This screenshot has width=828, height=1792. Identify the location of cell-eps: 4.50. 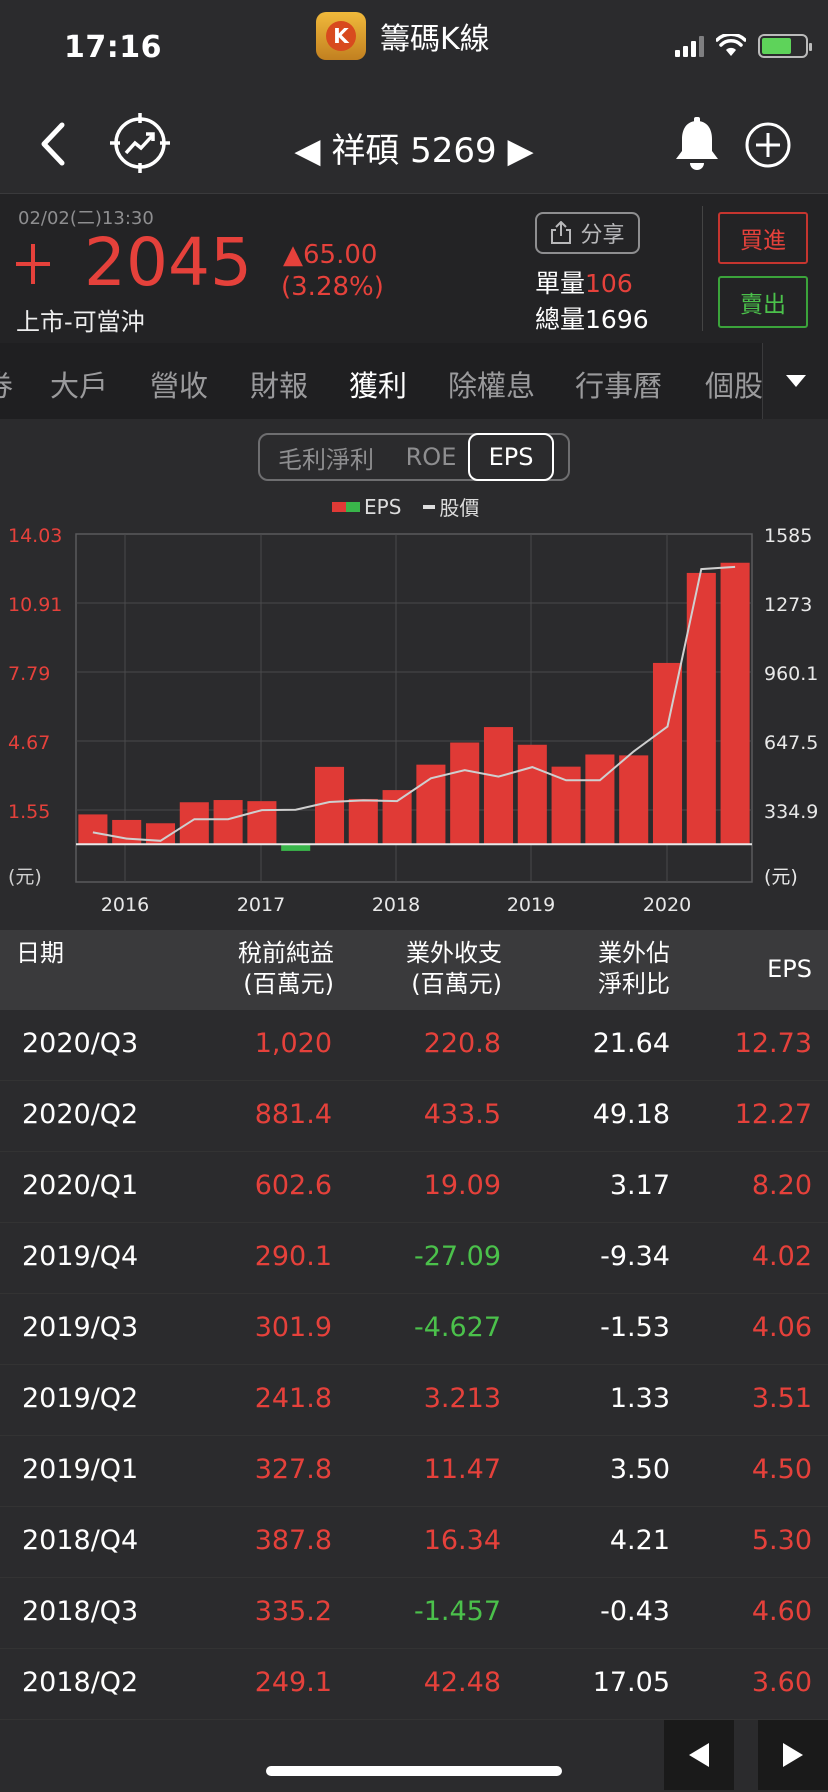
(781, 1469).